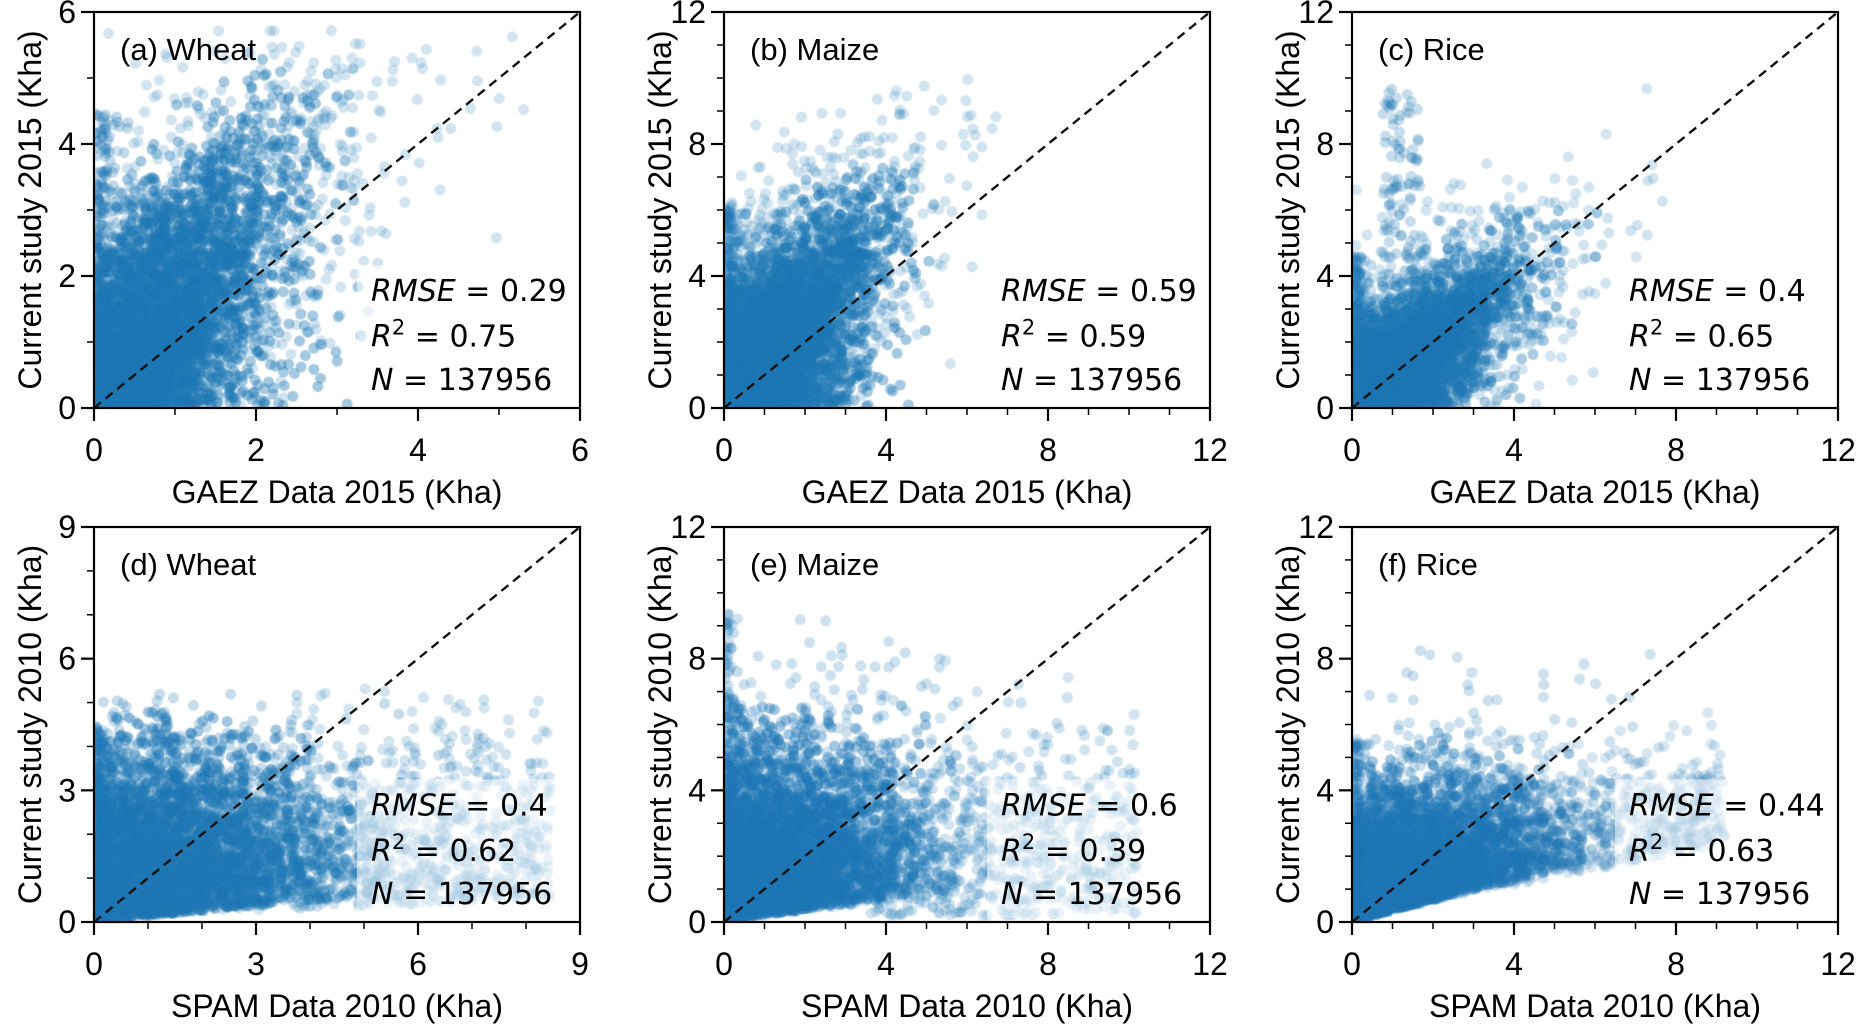 This screenshot has height=1032, width=1856. I want to click on y-tick-label: 3, so click(67, 790).